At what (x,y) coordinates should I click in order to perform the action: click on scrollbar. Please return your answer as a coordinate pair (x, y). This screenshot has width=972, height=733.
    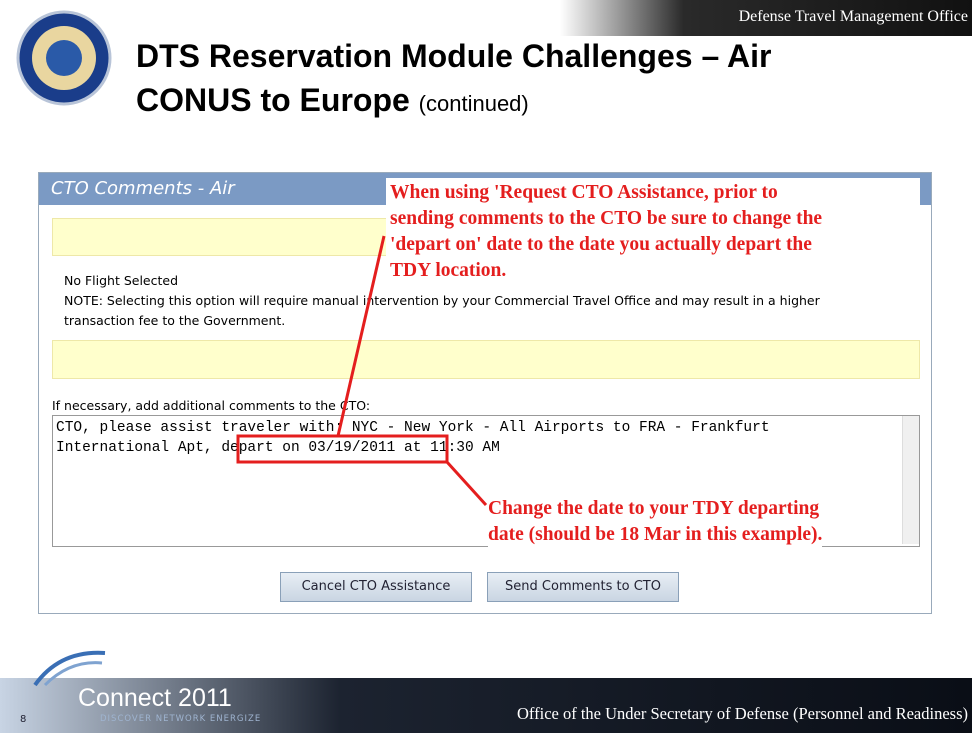
    Looking at the image, I should click on (910, 480).